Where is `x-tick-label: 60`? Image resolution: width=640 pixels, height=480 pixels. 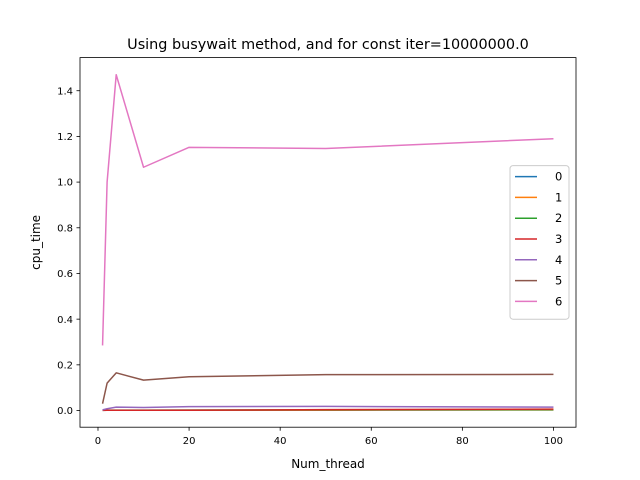
x-tick-label: 60 is located at coordinates (371, 441).